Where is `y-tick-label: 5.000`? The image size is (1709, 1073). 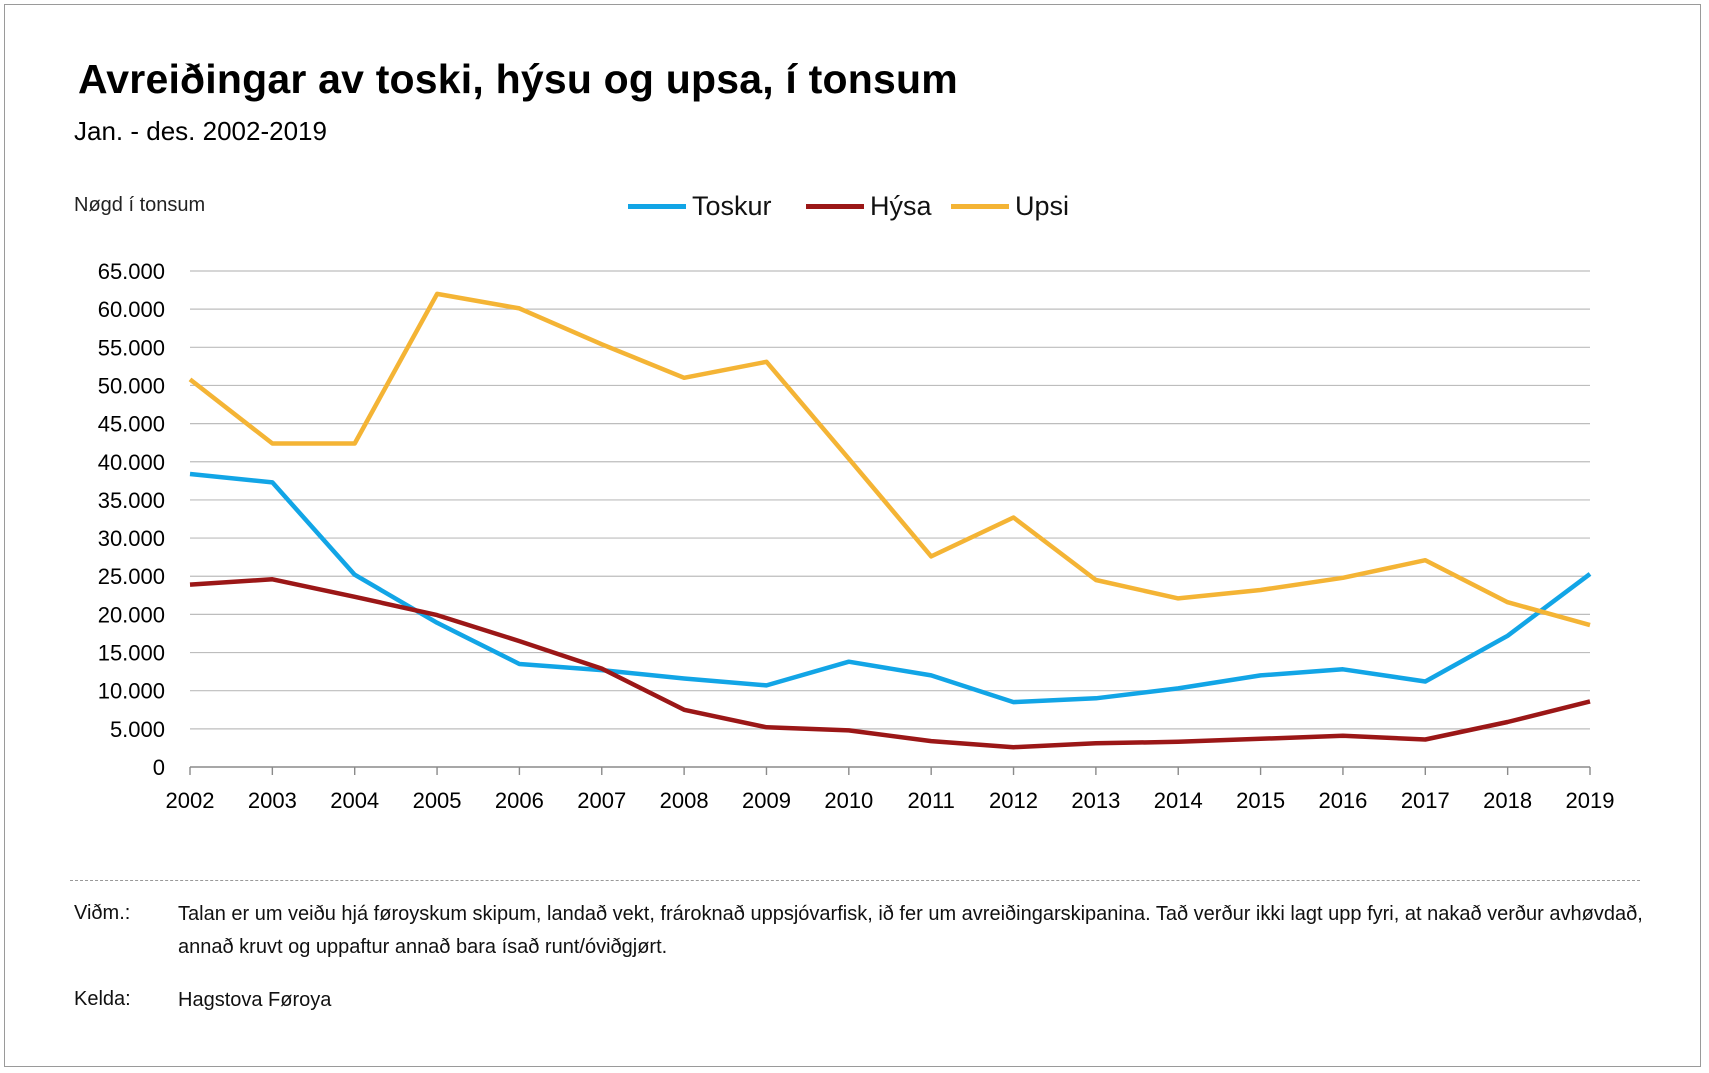 y-tick-label: 5.000 is located at coordinates (137, 729).